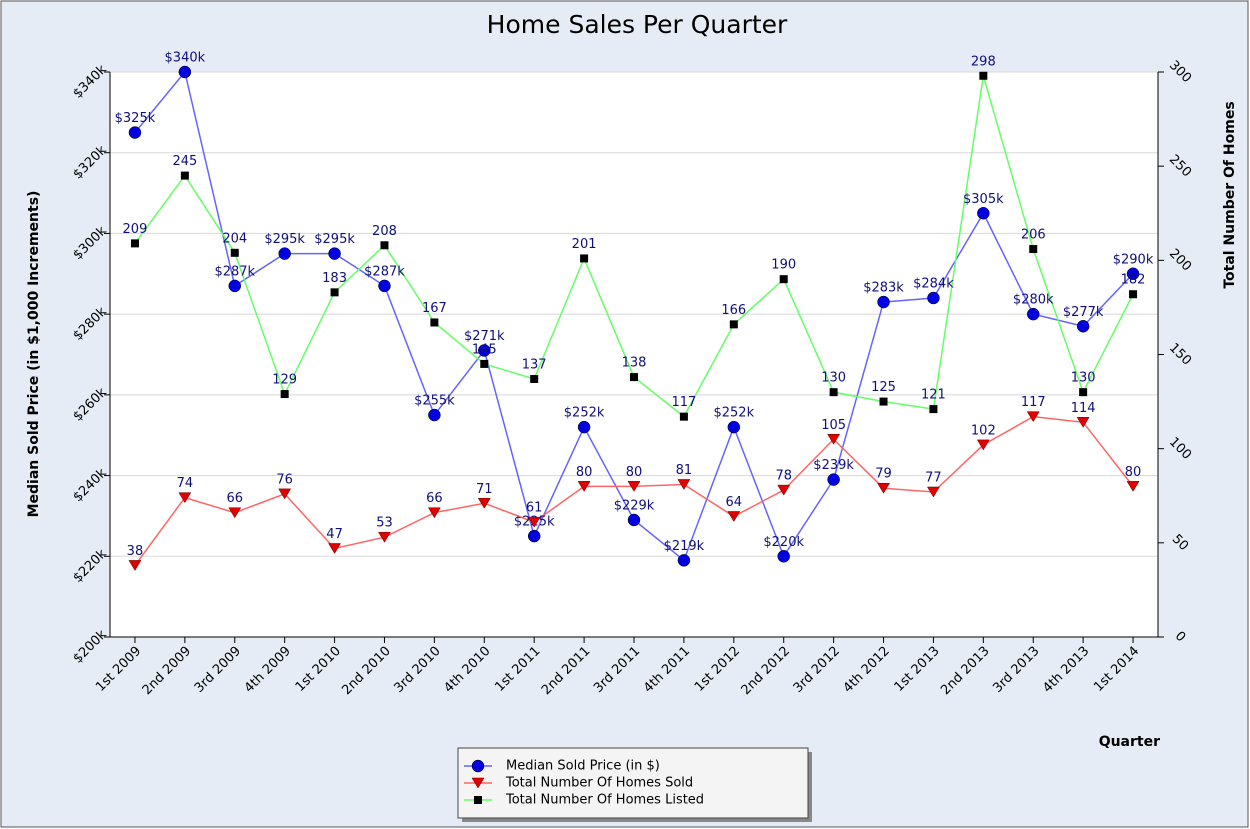 The image size is (1250, 829). What do you see at coordinates (334, 278) in the screenshot?
I see `data-label: 183` at bounding box center [334, 278].